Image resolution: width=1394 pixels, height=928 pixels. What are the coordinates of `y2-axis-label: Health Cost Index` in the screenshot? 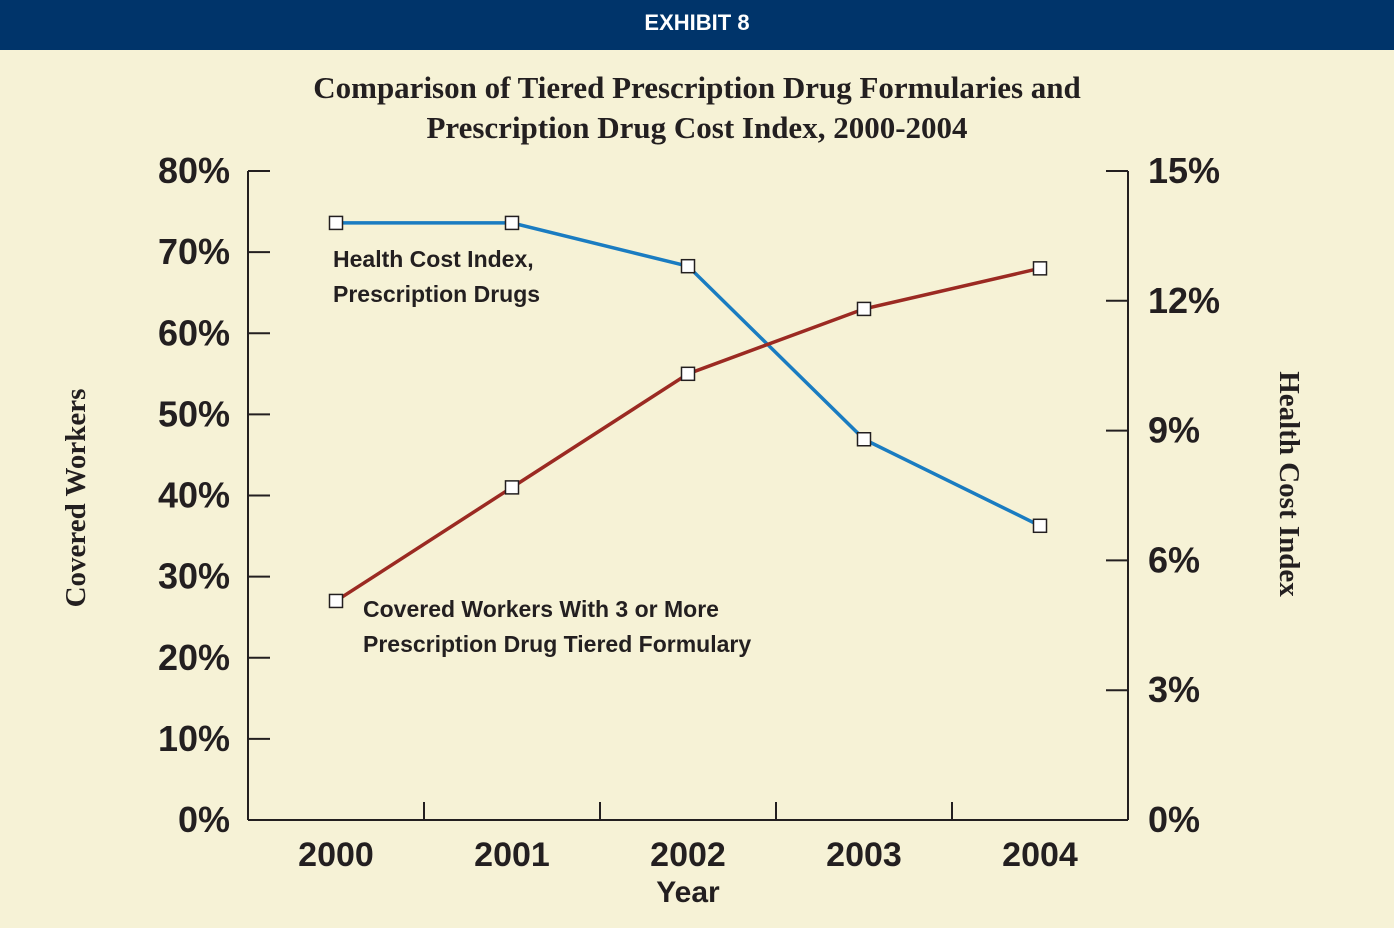 It's located at (1289, 484).